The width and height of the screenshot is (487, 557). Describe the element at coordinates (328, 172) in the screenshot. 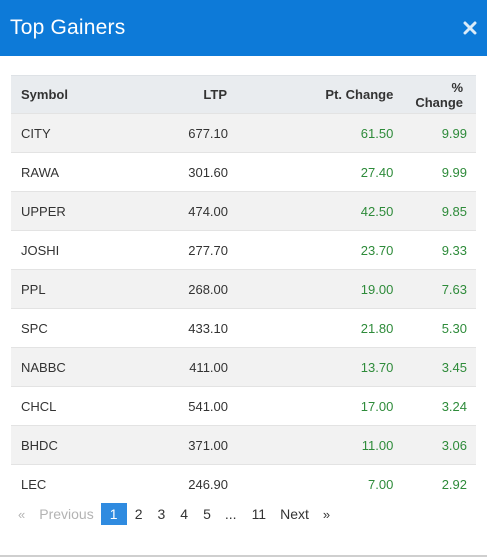

I see `cell-pt-change: 27.40` at that location.